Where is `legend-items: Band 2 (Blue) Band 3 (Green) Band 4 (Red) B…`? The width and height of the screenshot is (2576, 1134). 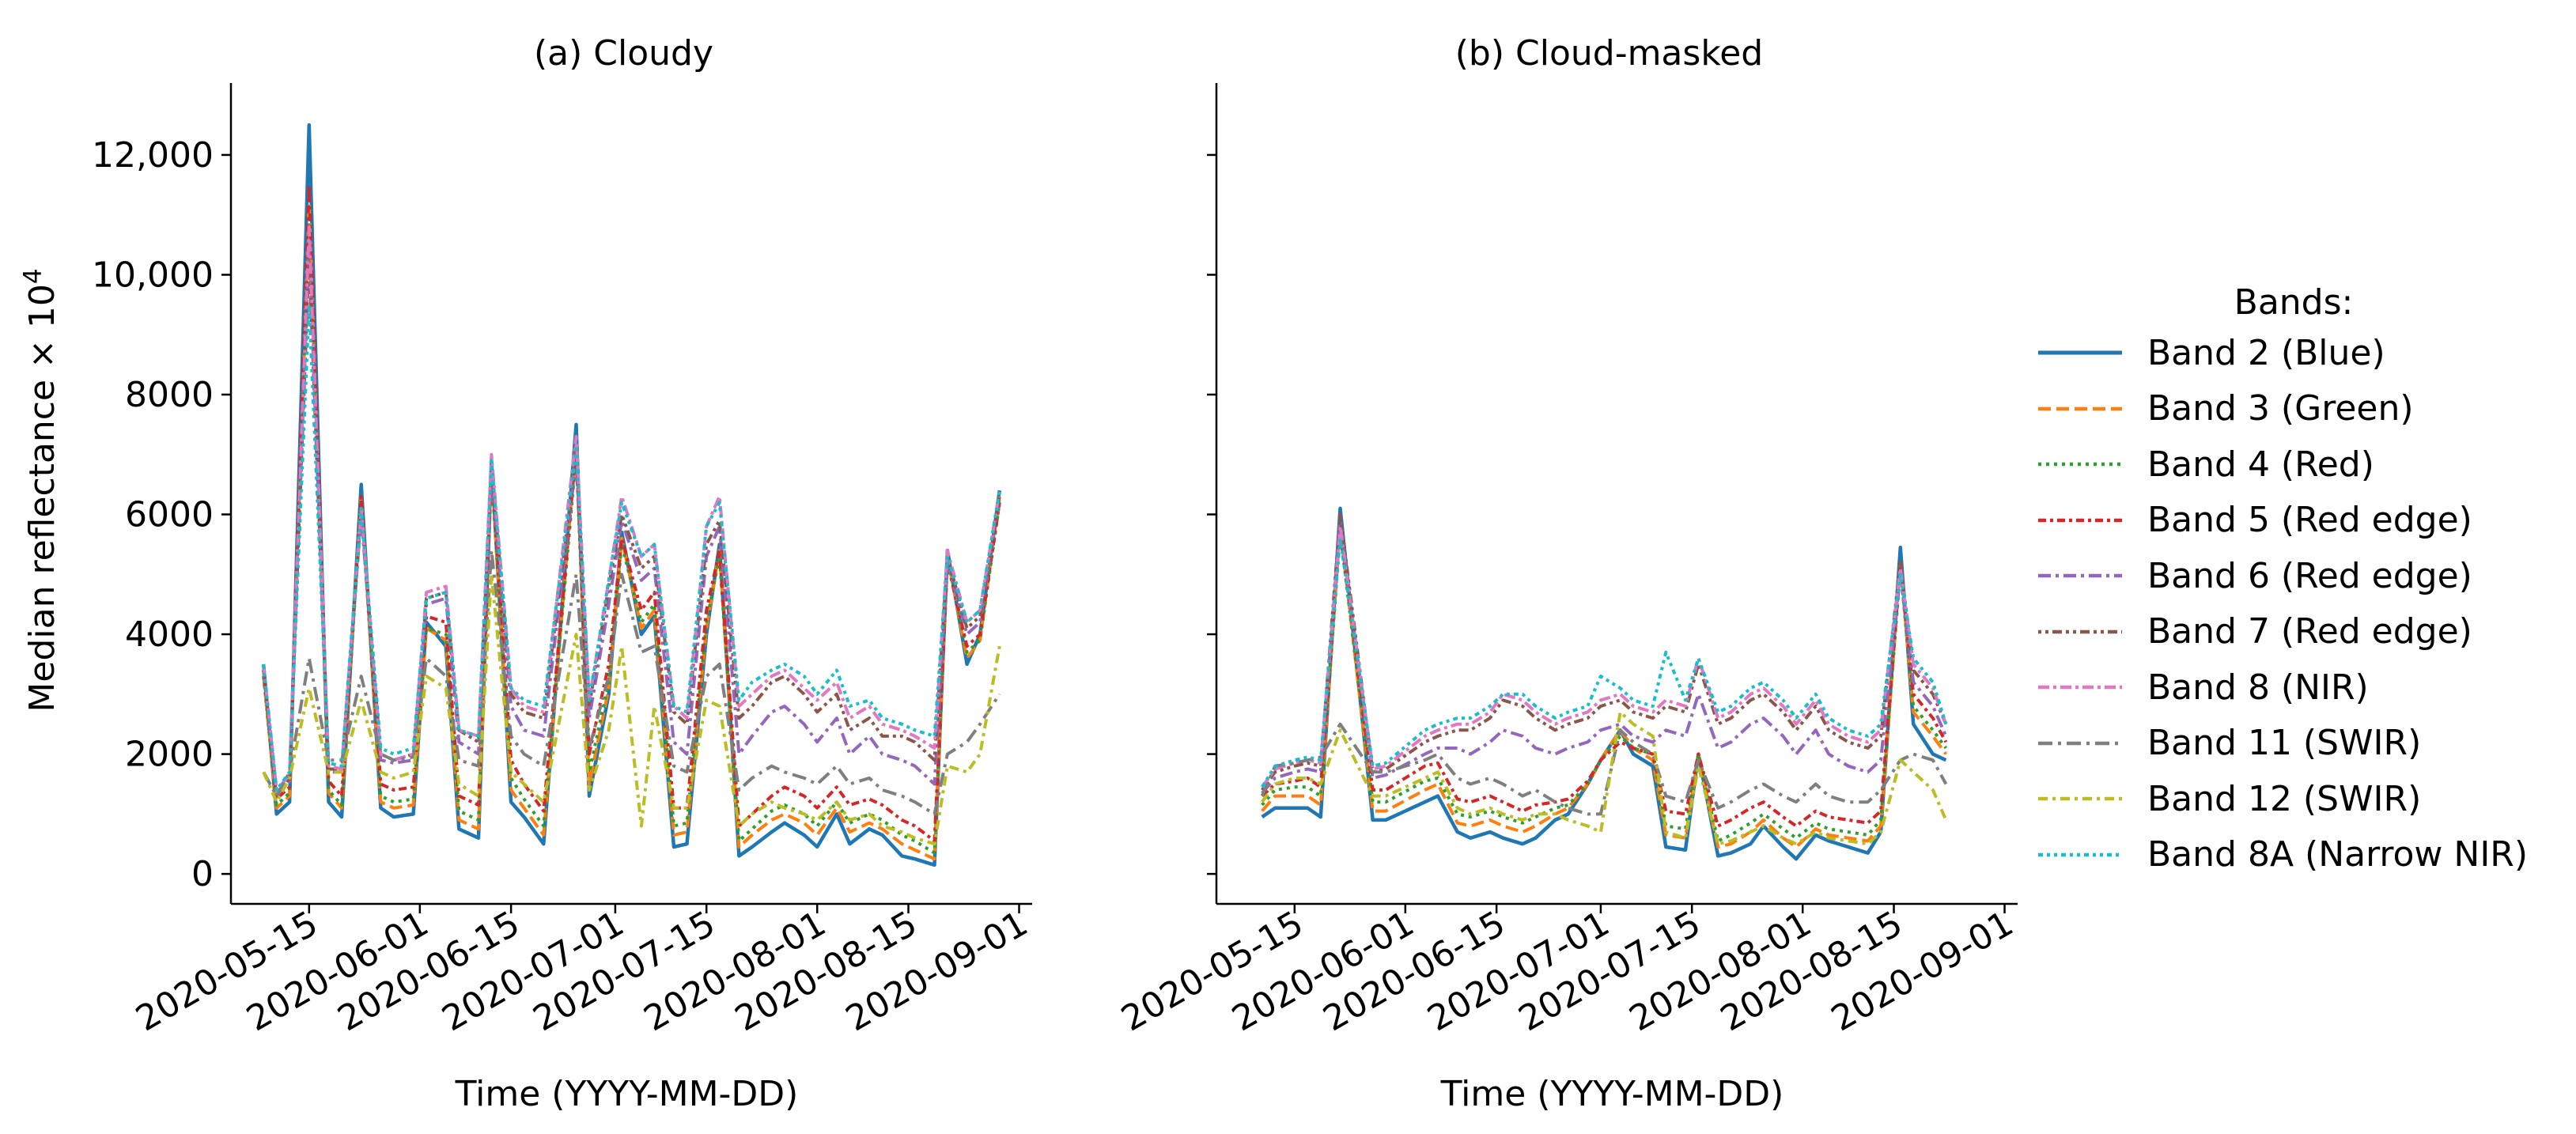 legend-items: Band 2 (Blue) Band 3 (Green) Band 4 (Red) B… is located at coordinates (2302, 604).